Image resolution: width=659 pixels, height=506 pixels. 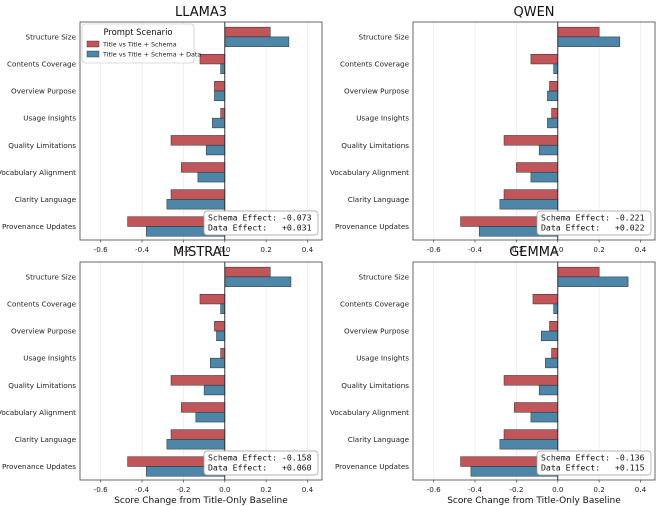 What do you see at coordinates (201, 501) in the screenshot?
I see `x-axis-label: Score Change from Title-Only Baseline` at bounding box center [201, 501].